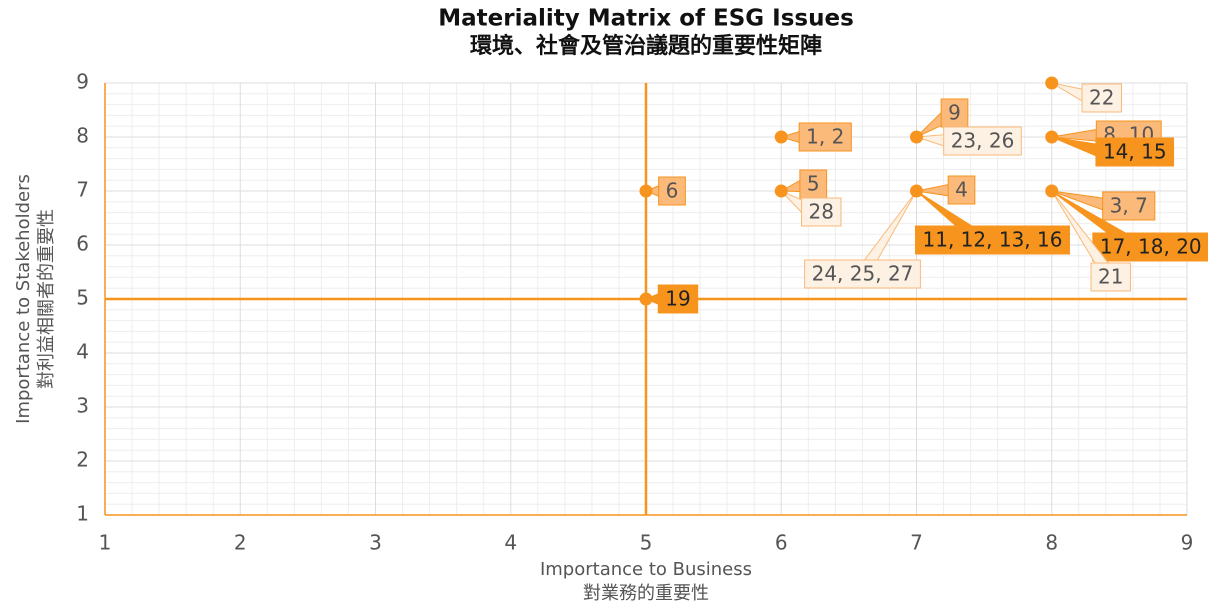  I want to click on x-tick-label: 3, so click(375, 543).